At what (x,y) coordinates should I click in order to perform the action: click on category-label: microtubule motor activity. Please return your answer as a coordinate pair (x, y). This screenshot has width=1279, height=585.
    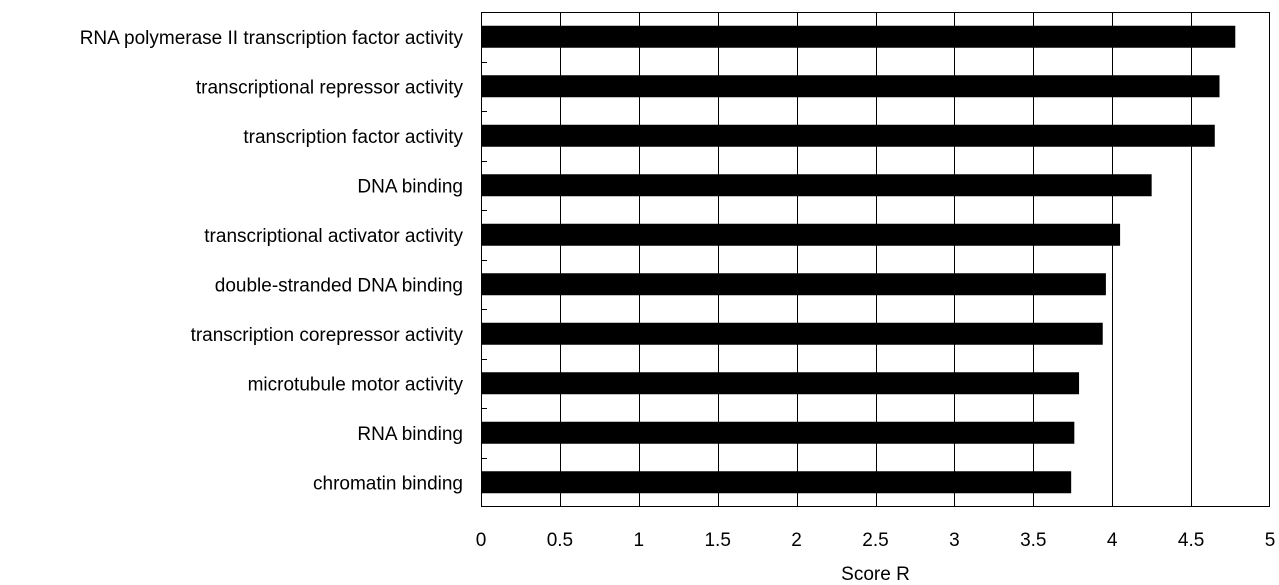
    Looking at the image, I should click on (356, 384).